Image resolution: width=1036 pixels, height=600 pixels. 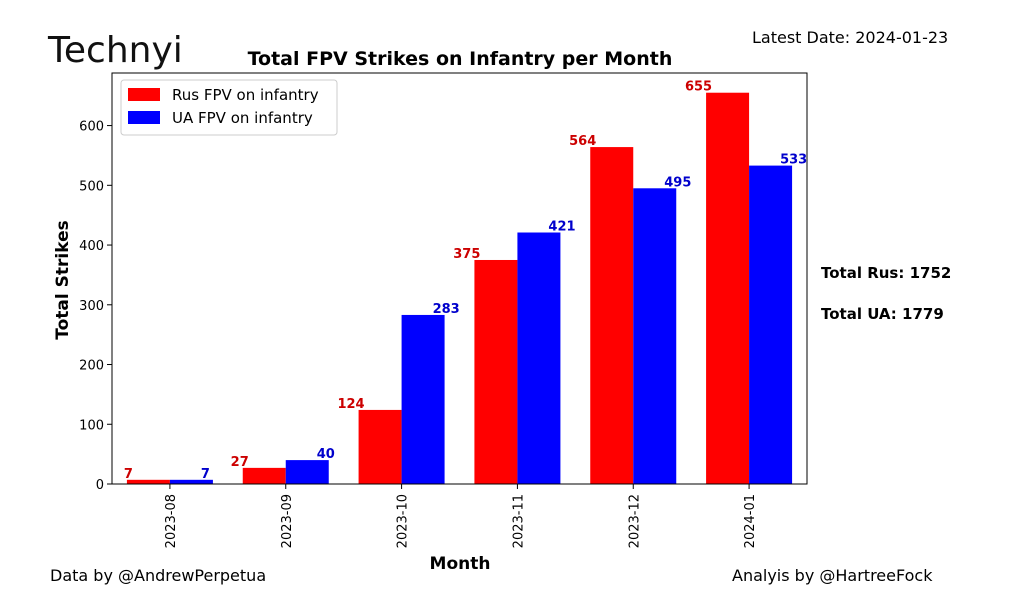 I want to click on data-label-ua: 495, so click(x=677, y=182).